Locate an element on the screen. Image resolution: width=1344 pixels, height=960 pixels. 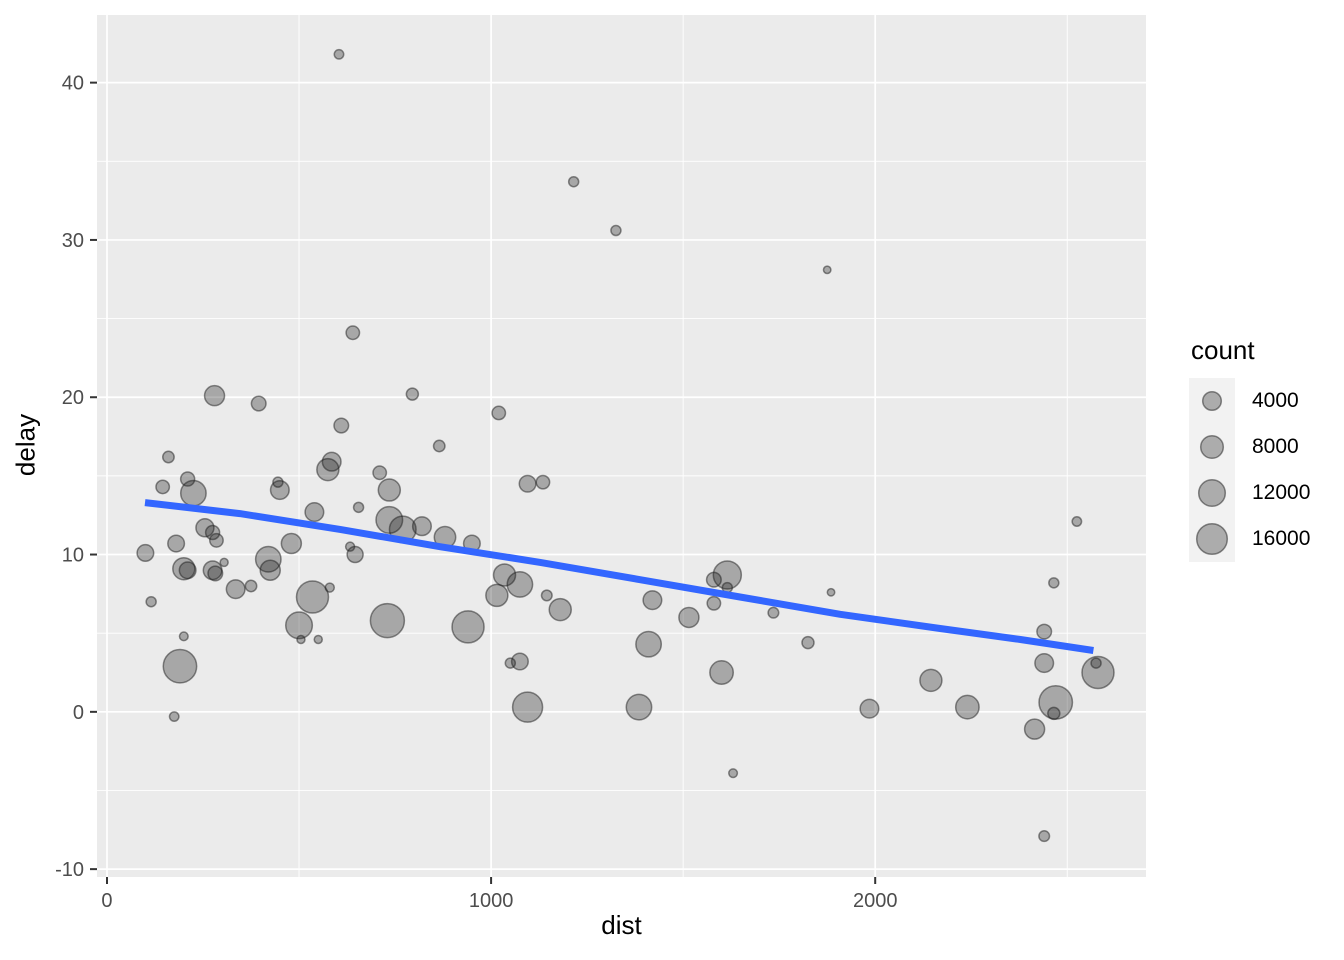
legend-label: 8000 is located at coordinates (1275, 446).